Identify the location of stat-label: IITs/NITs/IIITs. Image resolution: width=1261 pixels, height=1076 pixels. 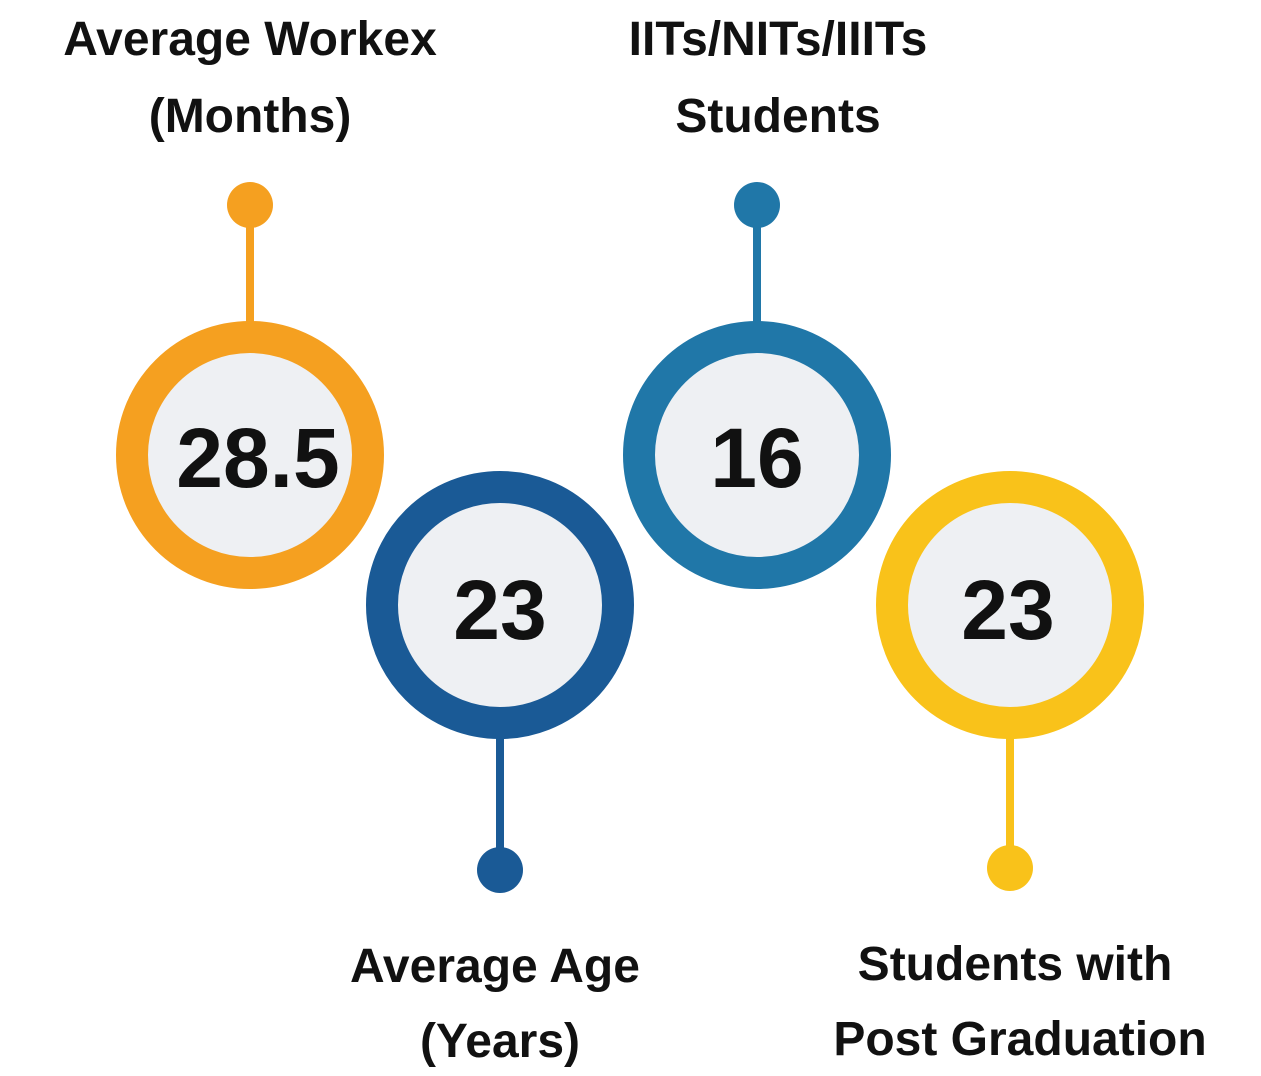
(778, 39).